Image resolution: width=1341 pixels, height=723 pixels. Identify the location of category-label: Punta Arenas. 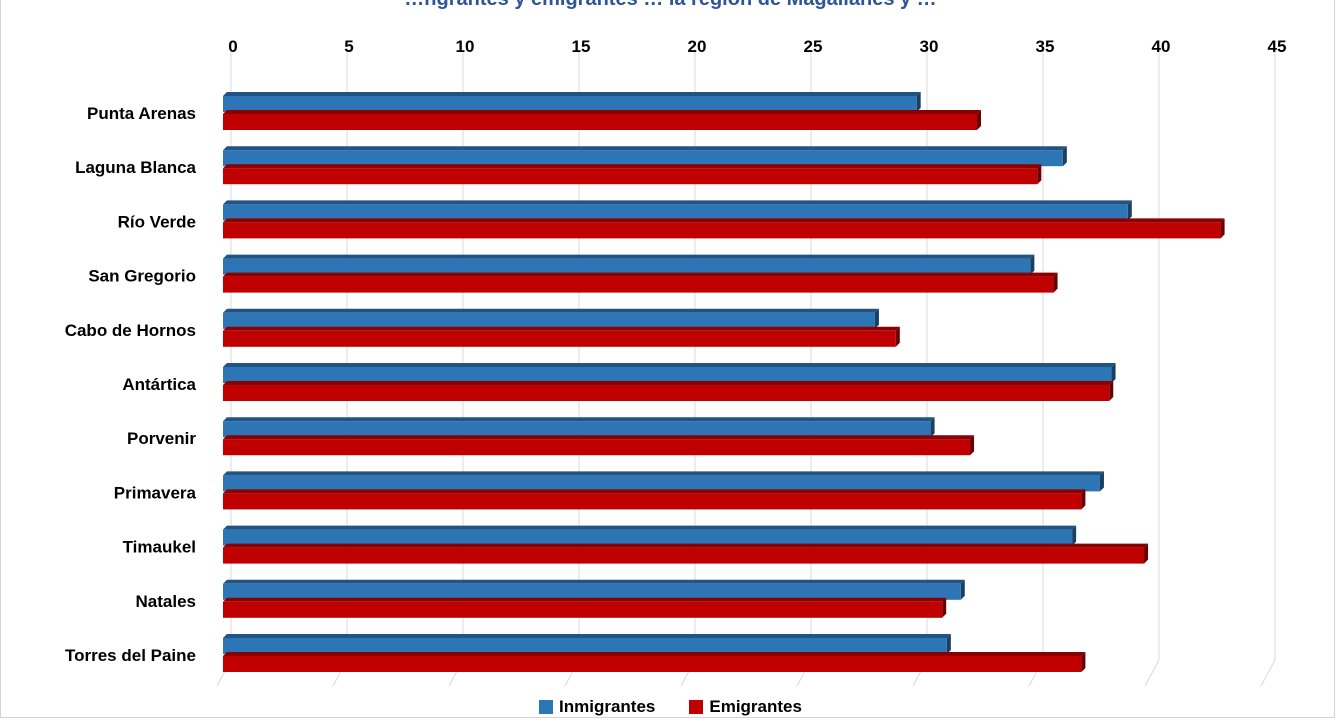
(141, 113).